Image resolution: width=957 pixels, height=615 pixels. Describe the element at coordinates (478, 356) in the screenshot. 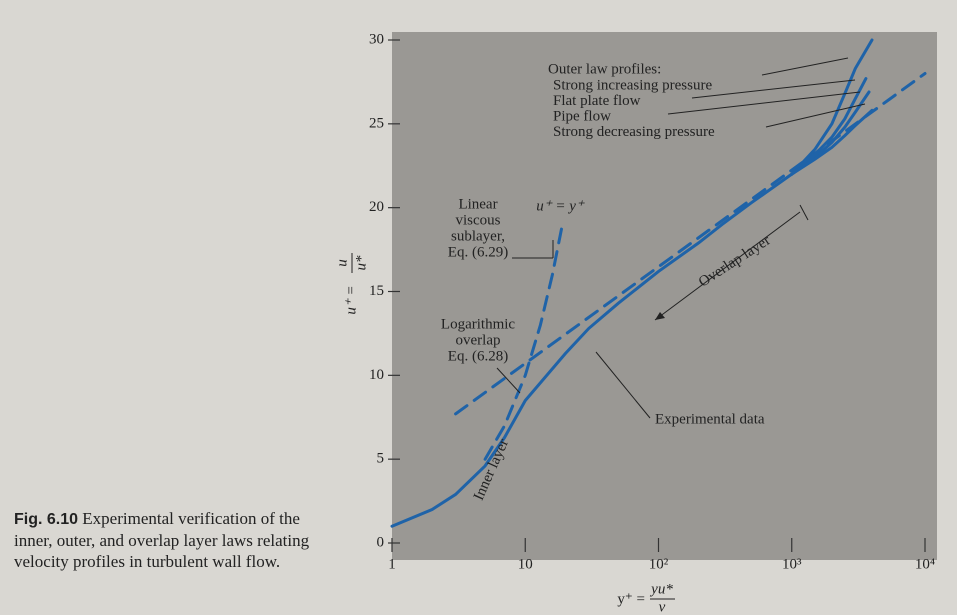

I see `annotation-line: Eq. (6.28)` at that location.